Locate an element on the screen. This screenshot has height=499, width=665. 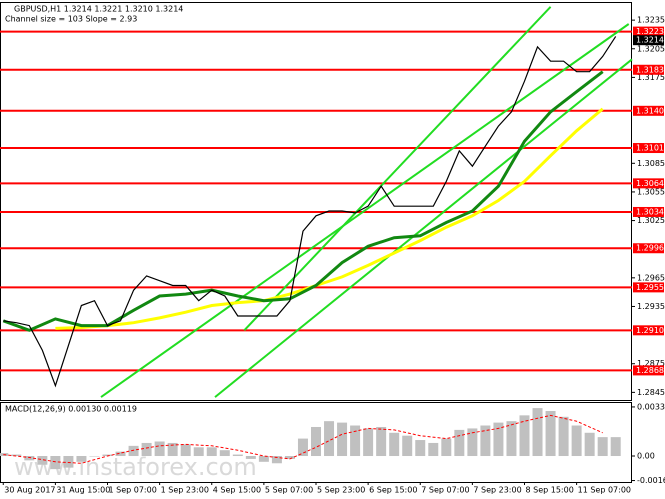
y-tick-label: 1.2875 is located at coordinates (651, 363).